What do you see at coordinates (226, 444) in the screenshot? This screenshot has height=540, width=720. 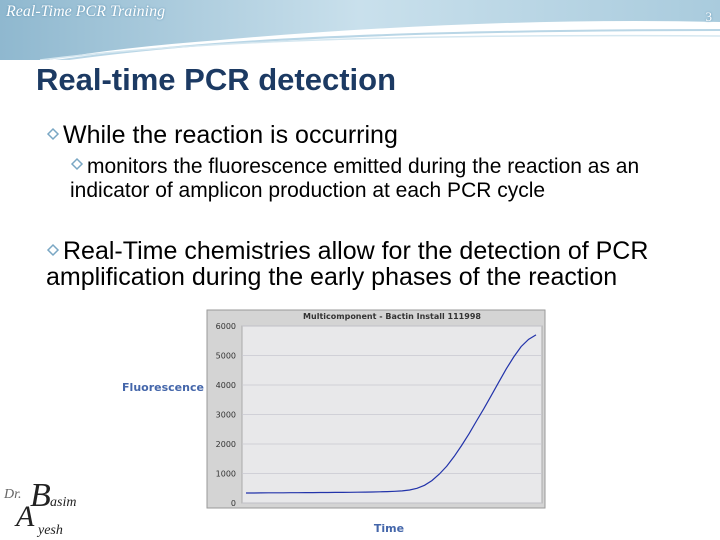 I see `y-tick-label: 2000` at bounding box center [226, 444].